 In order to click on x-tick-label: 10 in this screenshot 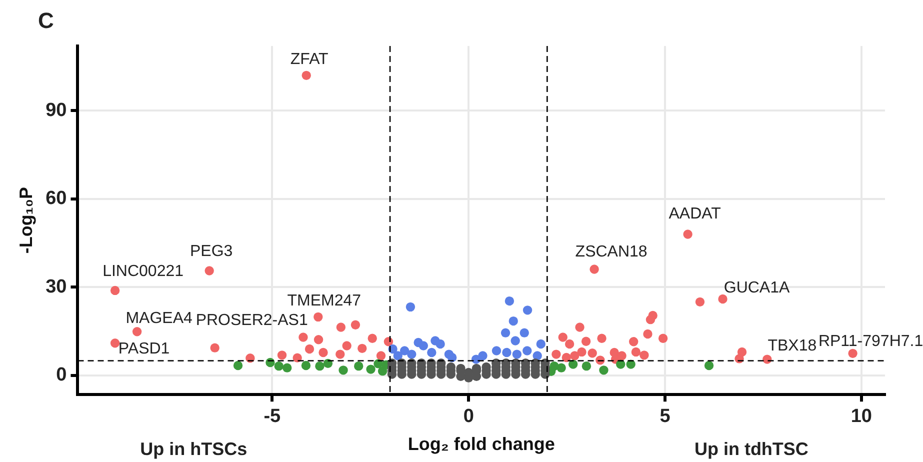, I will do `click(861, 417)`.